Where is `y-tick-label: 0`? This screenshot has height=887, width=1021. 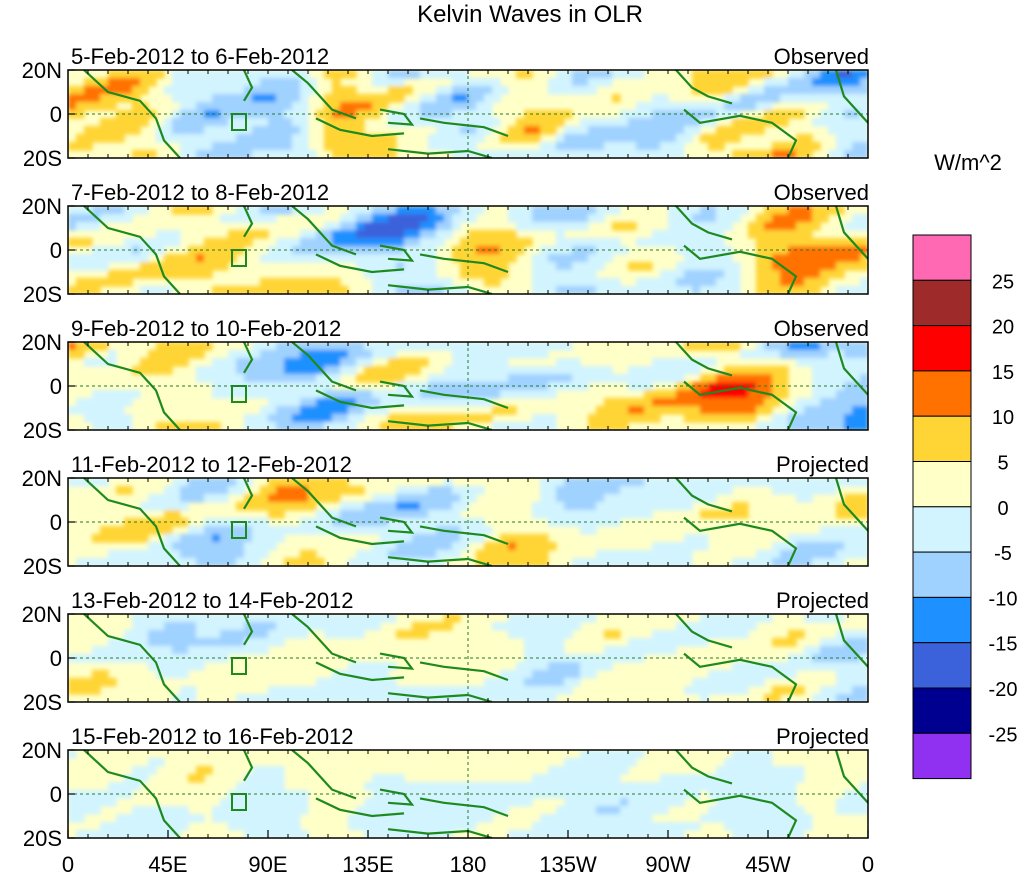
y-tick-label: 0 is located at coordinates (56, 794).